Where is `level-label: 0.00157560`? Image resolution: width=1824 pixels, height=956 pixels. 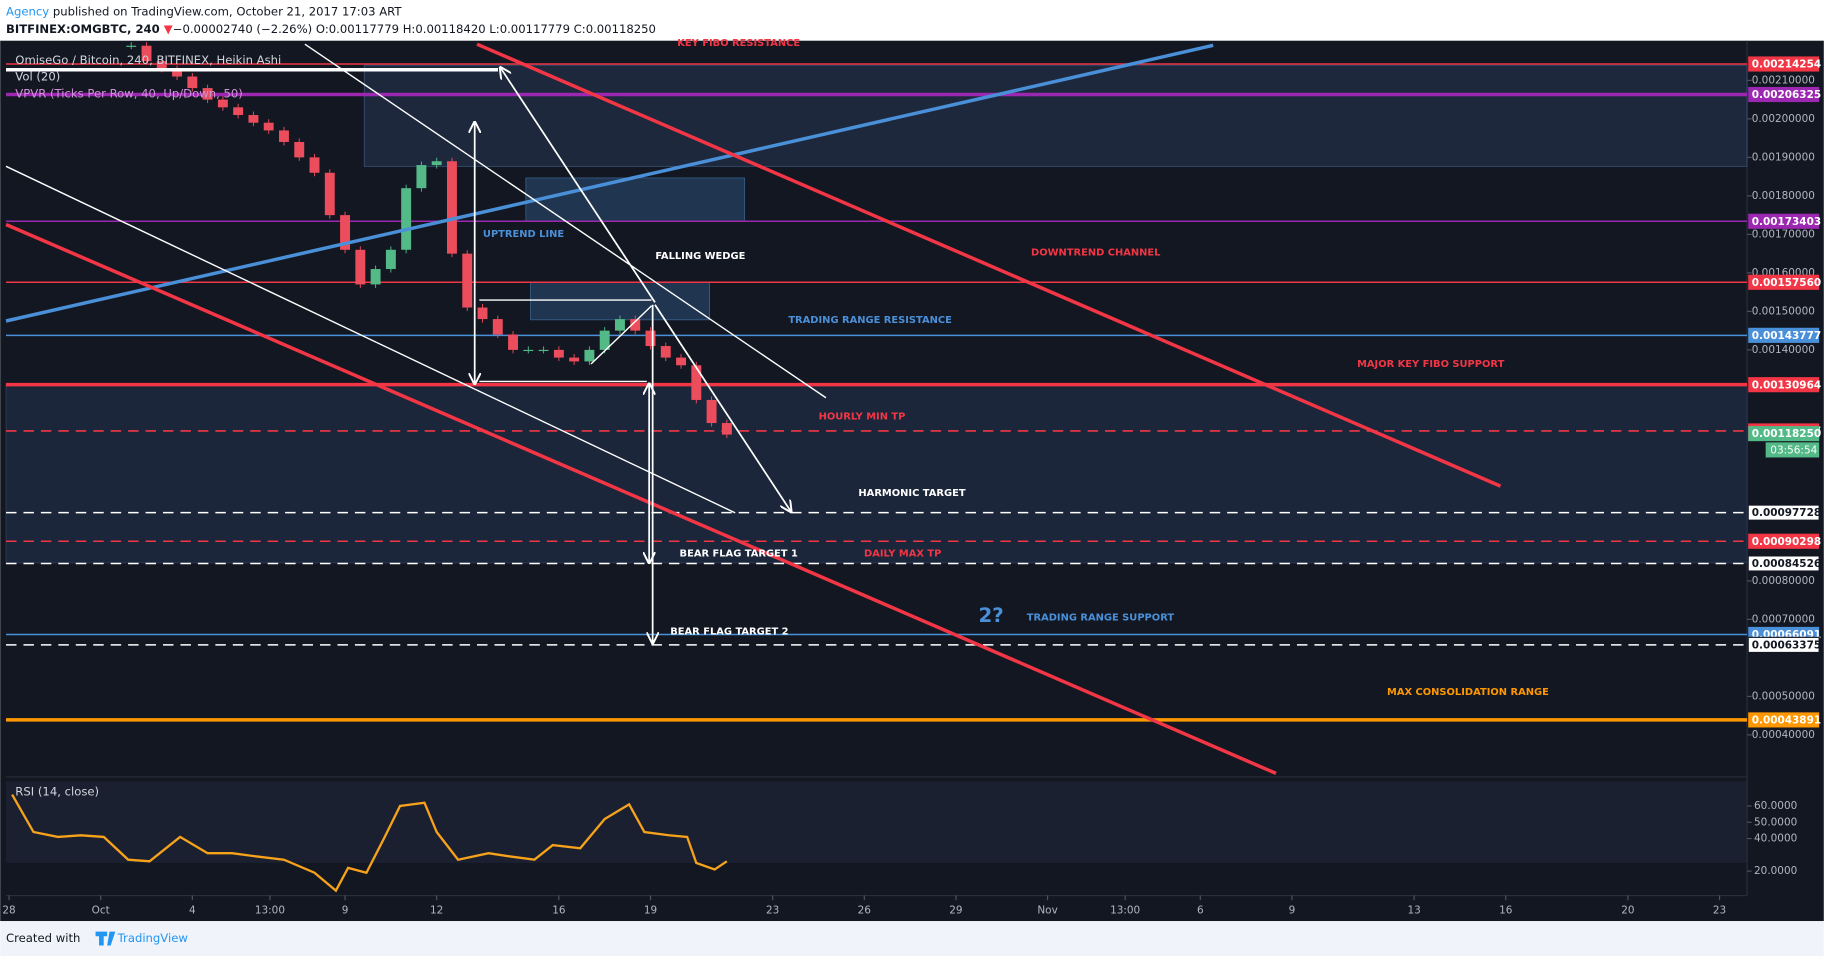
level-label: 0.00157560 is located at coordinates (1786, 283).